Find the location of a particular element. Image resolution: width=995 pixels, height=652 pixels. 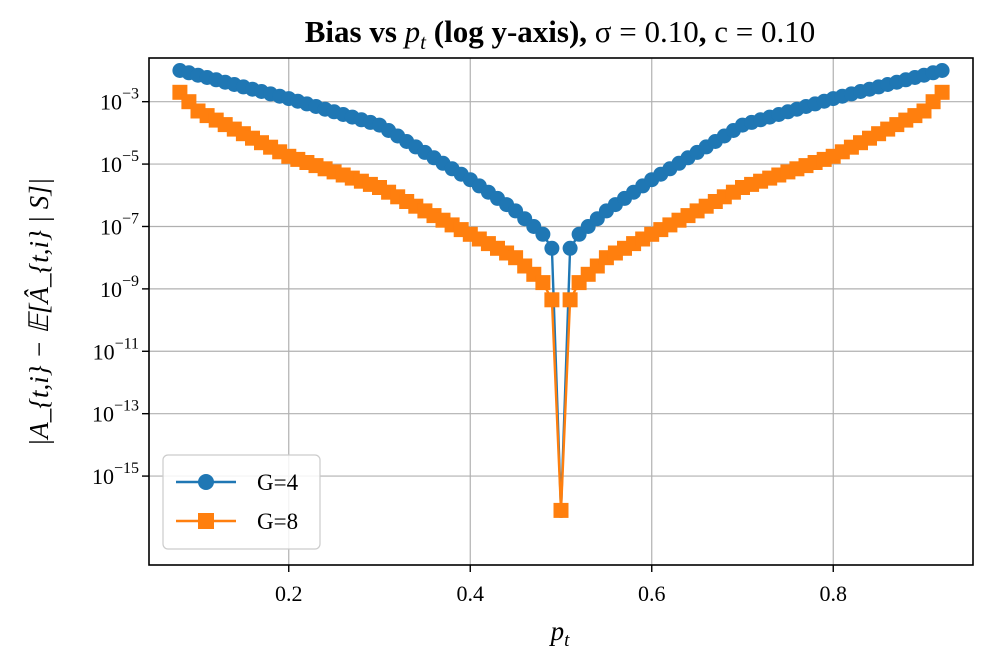

legend-label-g8: G=8 is located at coordinates (277, 521).